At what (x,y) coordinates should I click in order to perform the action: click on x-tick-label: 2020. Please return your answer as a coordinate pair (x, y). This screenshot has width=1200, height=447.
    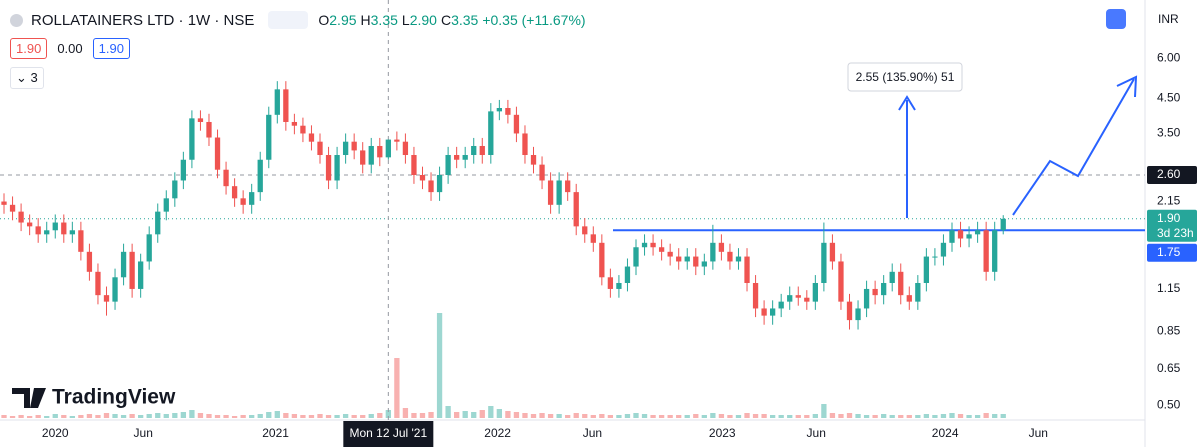
    Looking at the image, I should click on (55, 433).